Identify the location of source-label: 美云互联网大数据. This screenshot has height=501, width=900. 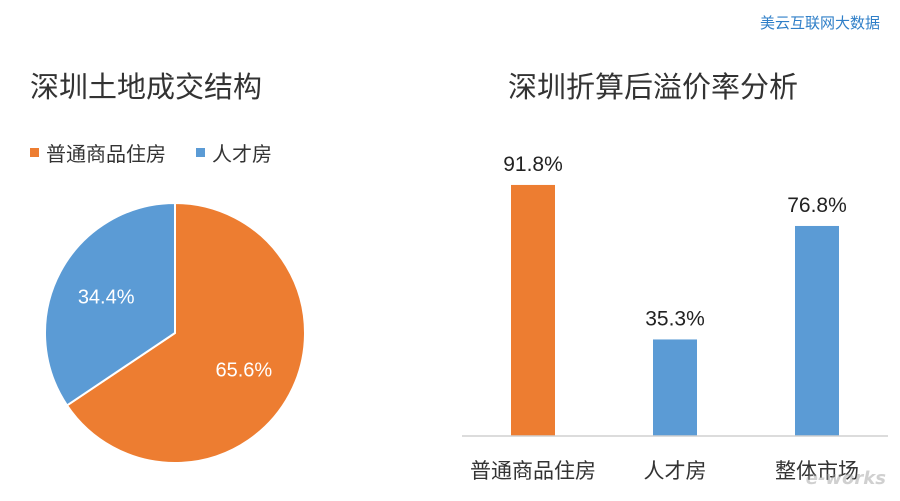
(819, 23).